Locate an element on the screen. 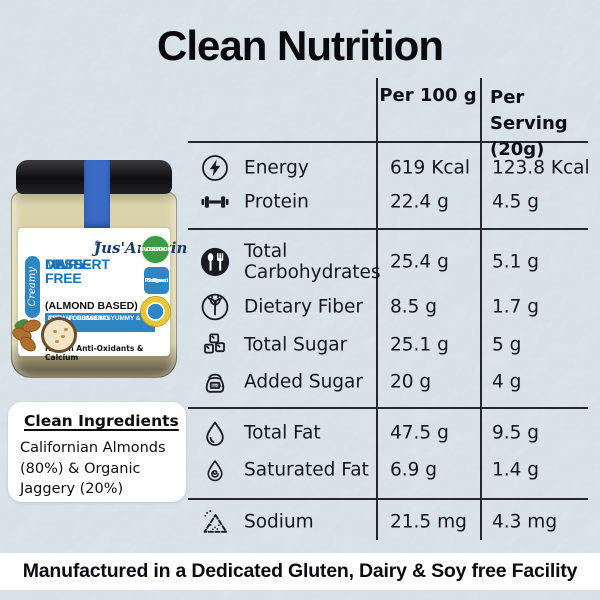 Image resolution: width=600 pixels, height=600 pixels. table-row-sodium: Sodium 21.5 mg 4.3 mg is located at coordinates (388, 522).